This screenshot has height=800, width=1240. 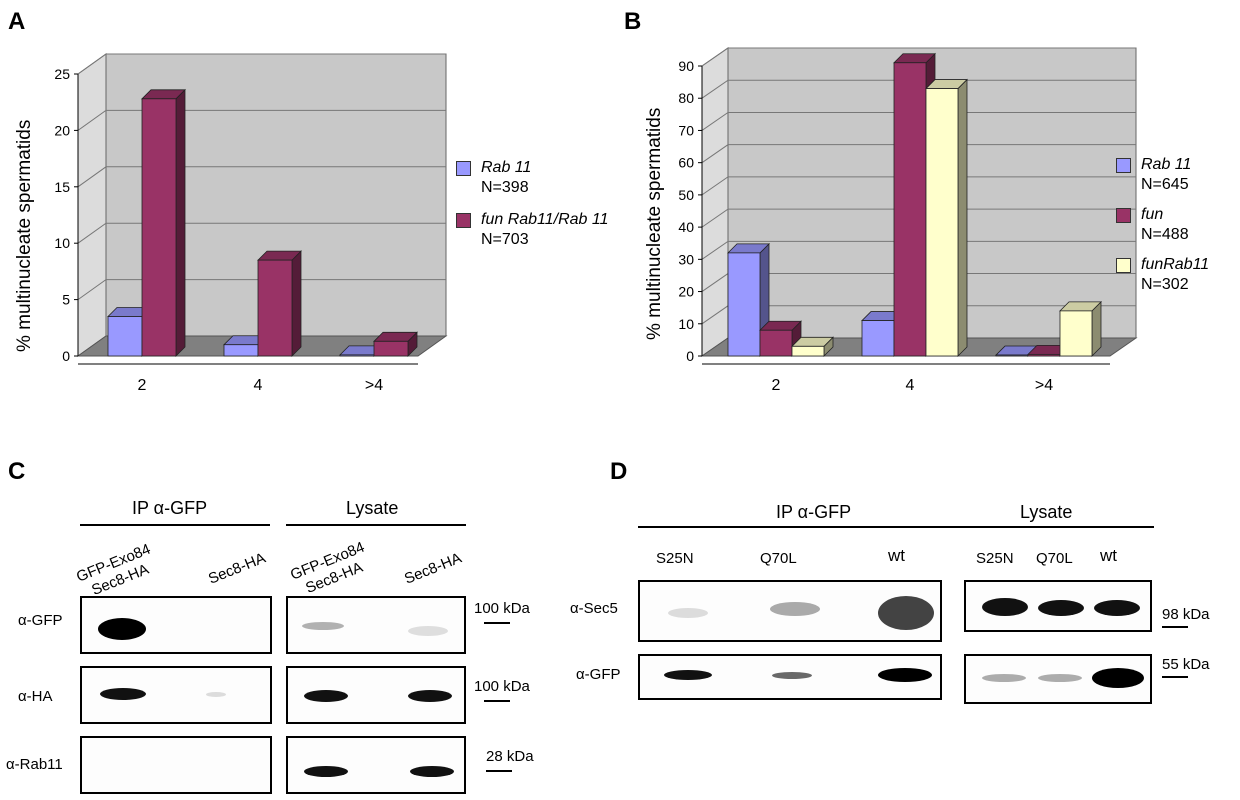 I want to click on y-tick-label: 50, so click(x=686, y=195).